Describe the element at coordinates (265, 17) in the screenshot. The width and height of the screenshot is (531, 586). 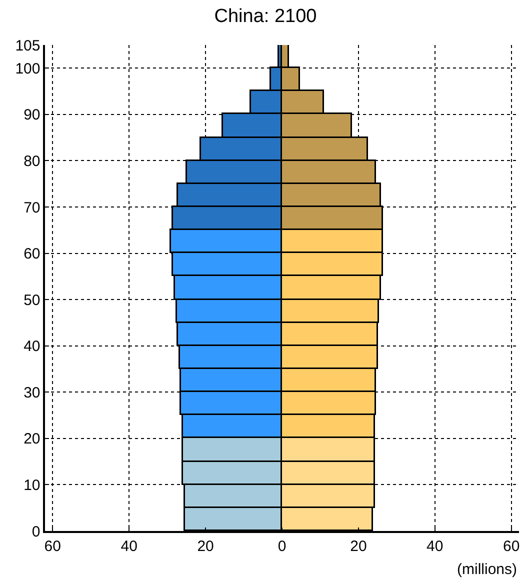
I see `chart-title: China: 2100` at that location.